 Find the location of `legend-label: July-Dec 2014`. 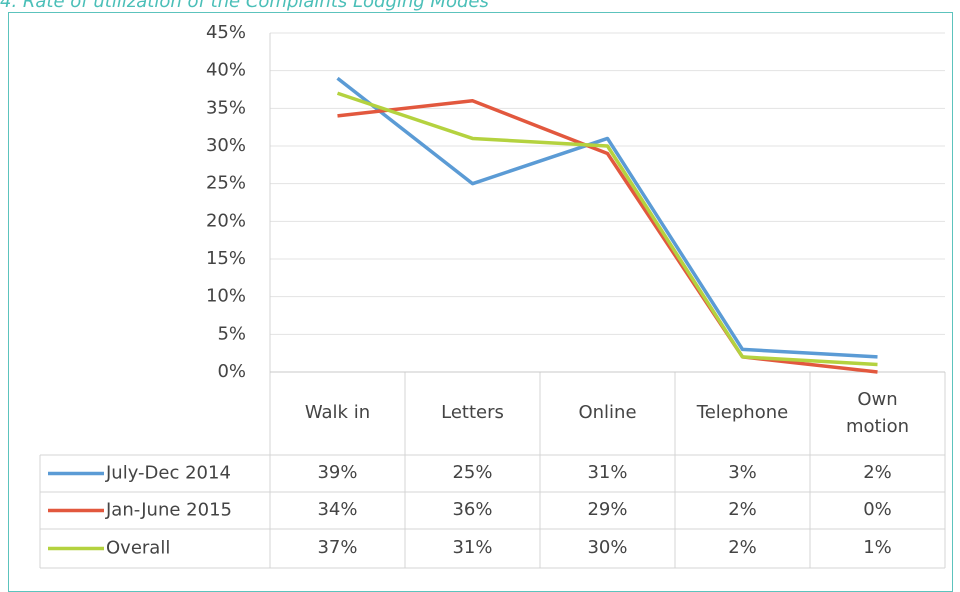

legend-label: July-Dec 2014 is located at coordinates (168, 473).